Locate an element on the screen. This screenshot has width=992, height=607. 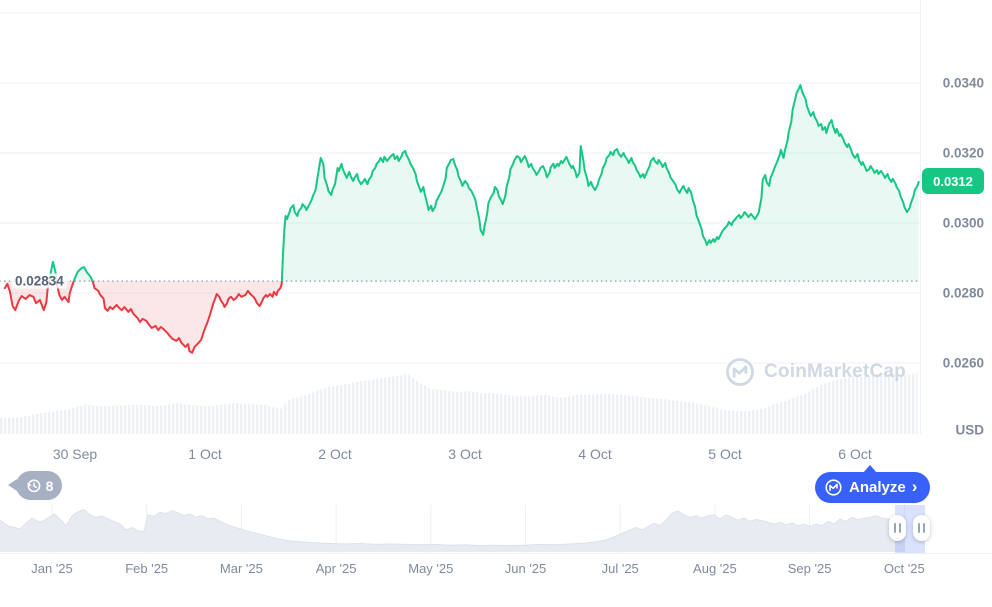
price-axis-tick: 0.0300 is located at coordinates (963, 223).